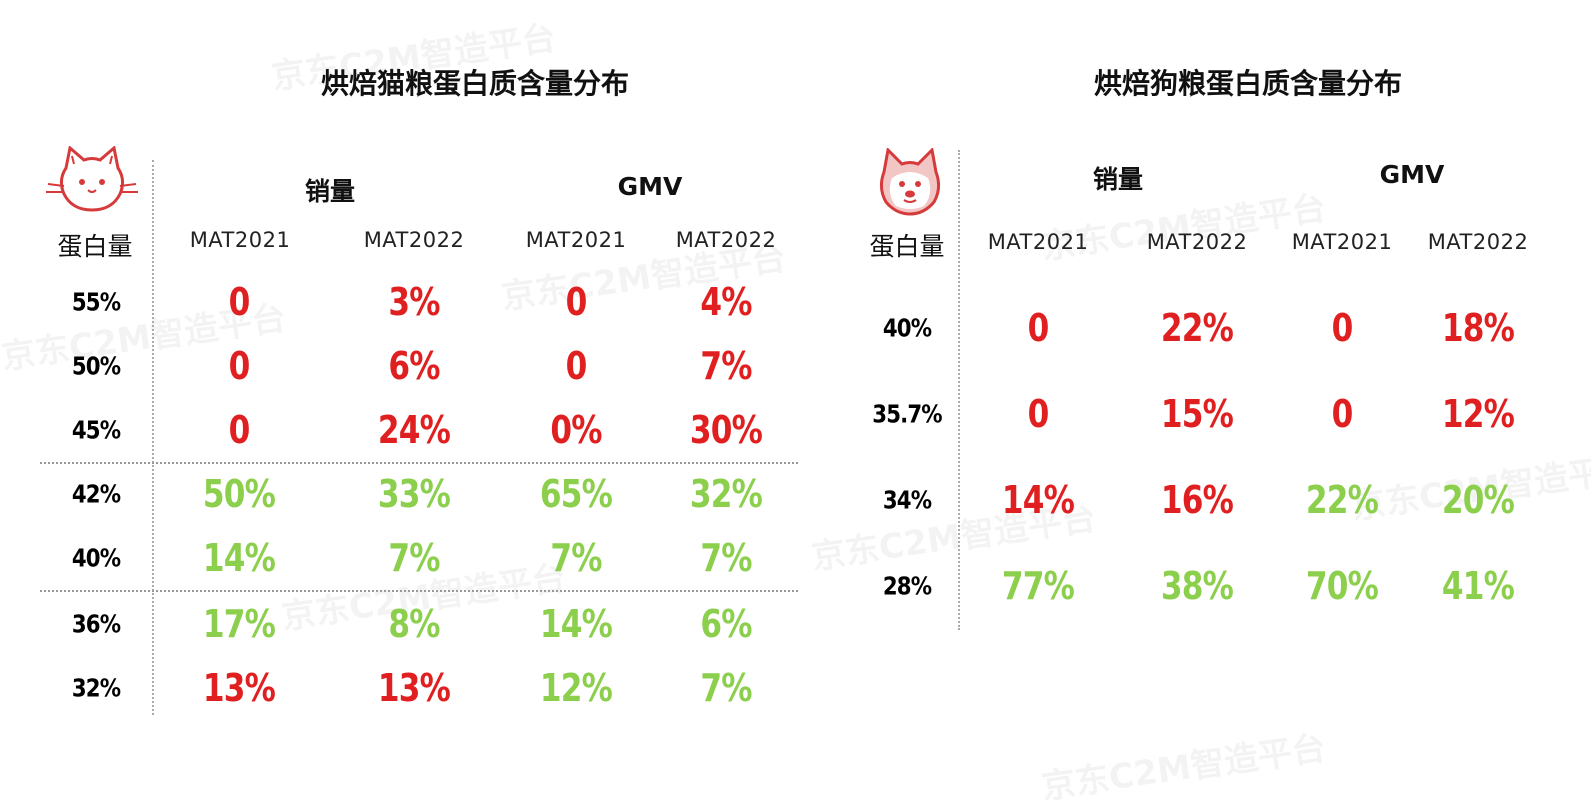  I want to click on protein-level-label: 45%, so click(96, 430).